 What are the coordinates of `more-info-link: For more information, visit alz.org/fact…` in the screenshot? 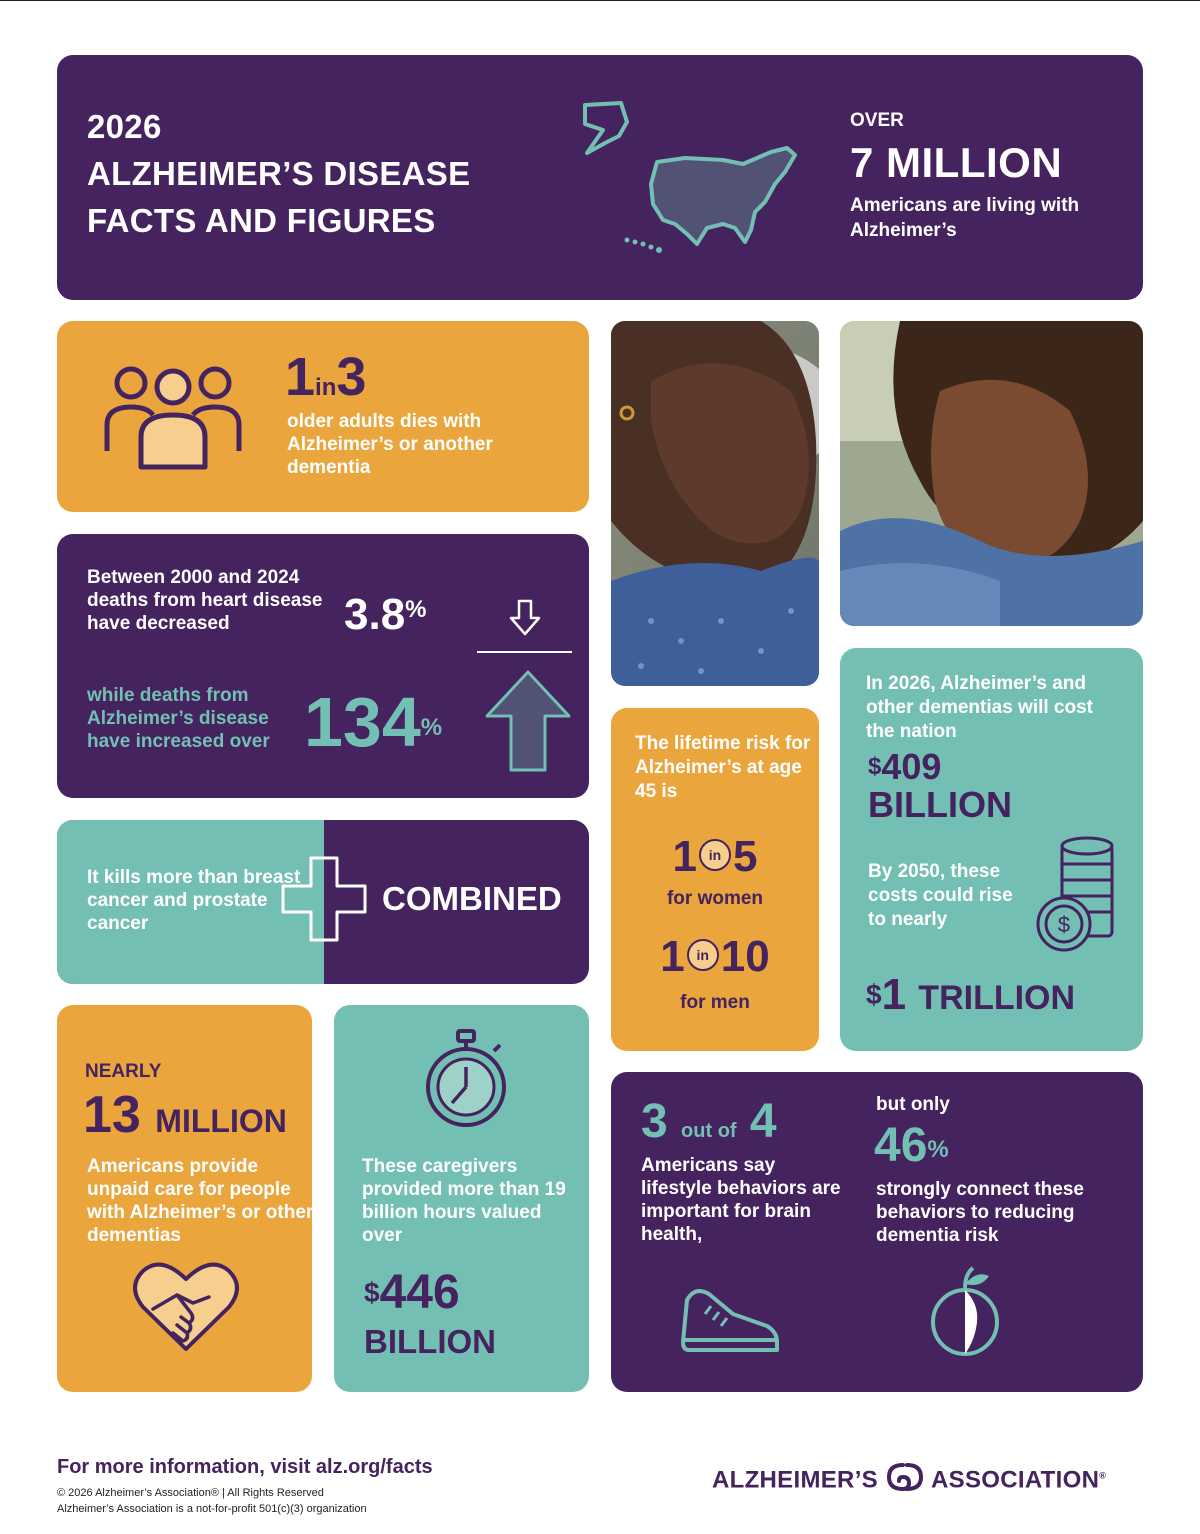 It's located at (245, 1467).